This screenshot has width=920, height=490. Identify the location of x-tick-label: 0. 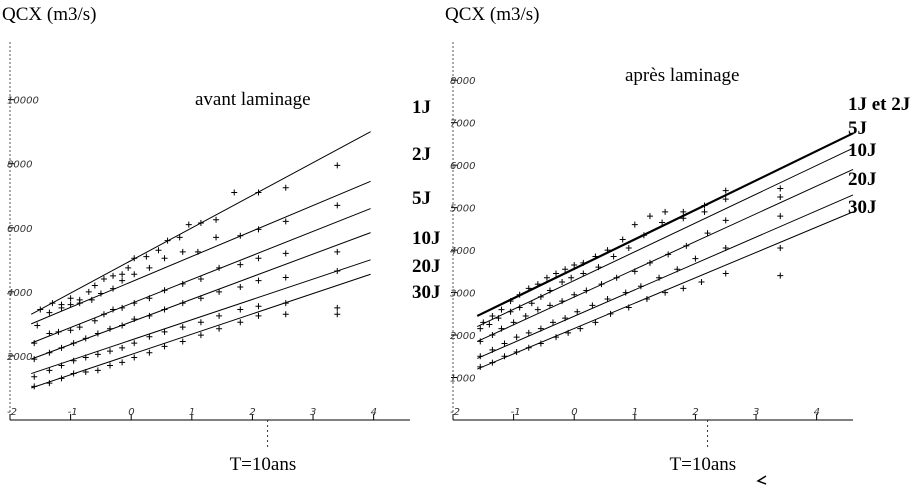
(131, 412).